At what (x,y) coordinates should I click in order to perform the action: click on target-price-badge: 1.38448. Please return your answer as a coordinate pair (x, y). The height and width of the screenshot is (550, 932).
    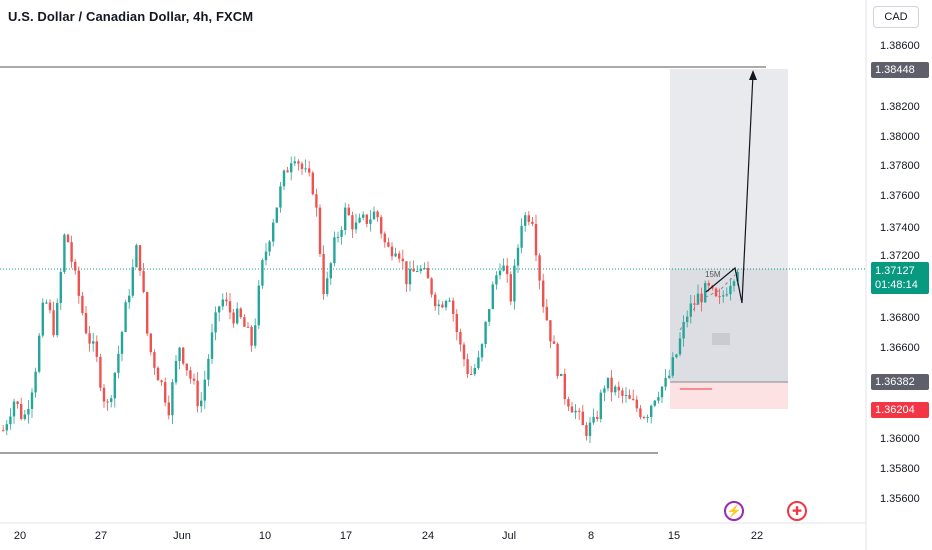
    Looking at the image, I should click on (900, 70).